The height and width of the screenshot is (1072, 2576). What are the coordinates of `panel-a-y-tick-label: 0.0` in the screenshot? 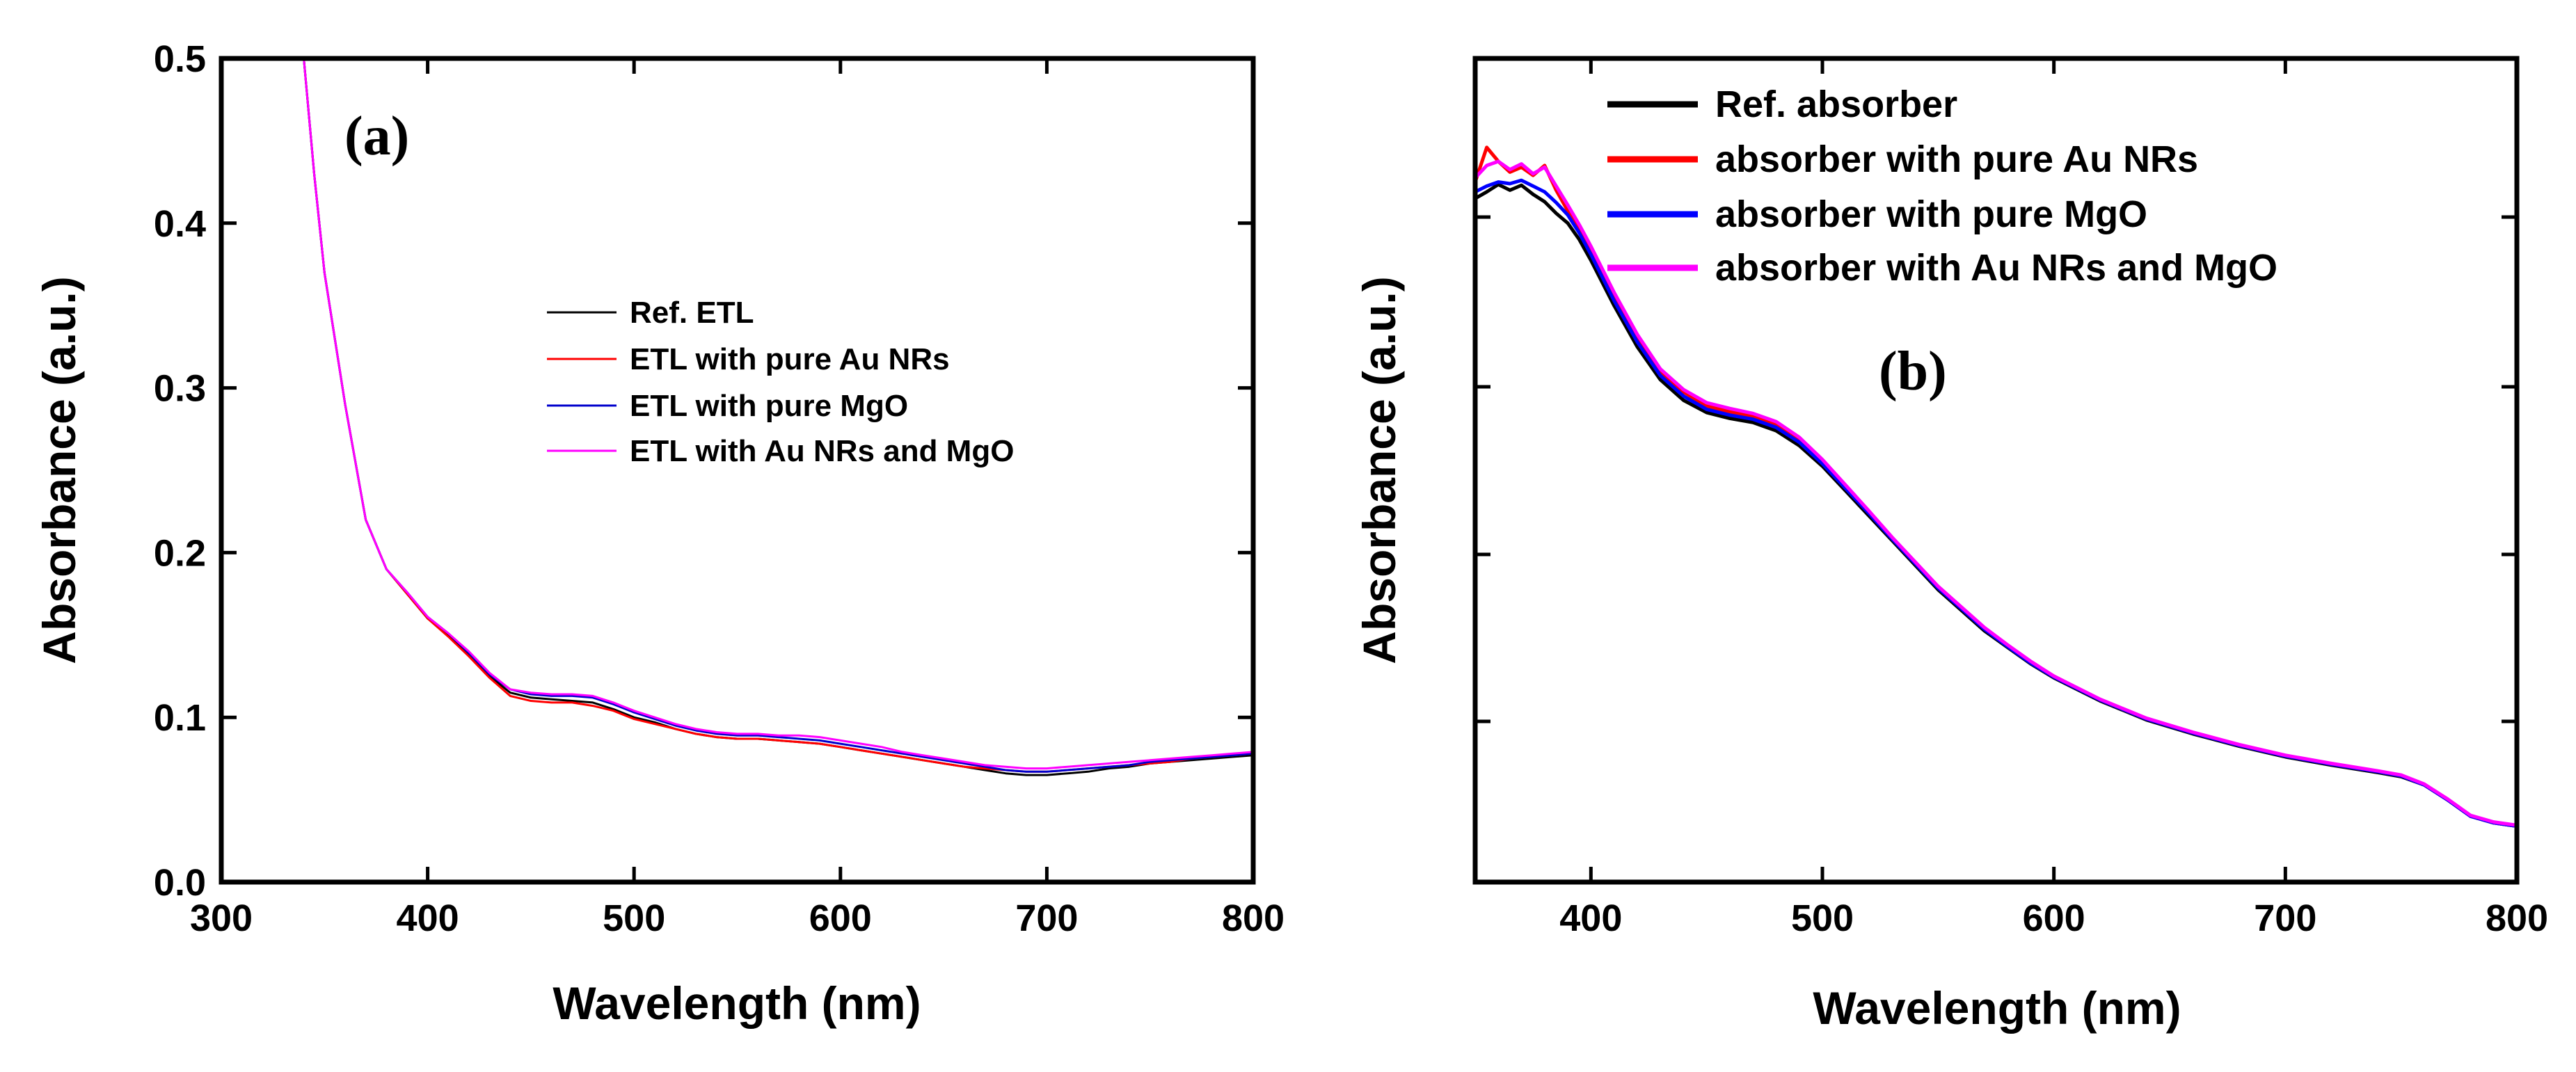 It's located at (180, 883).